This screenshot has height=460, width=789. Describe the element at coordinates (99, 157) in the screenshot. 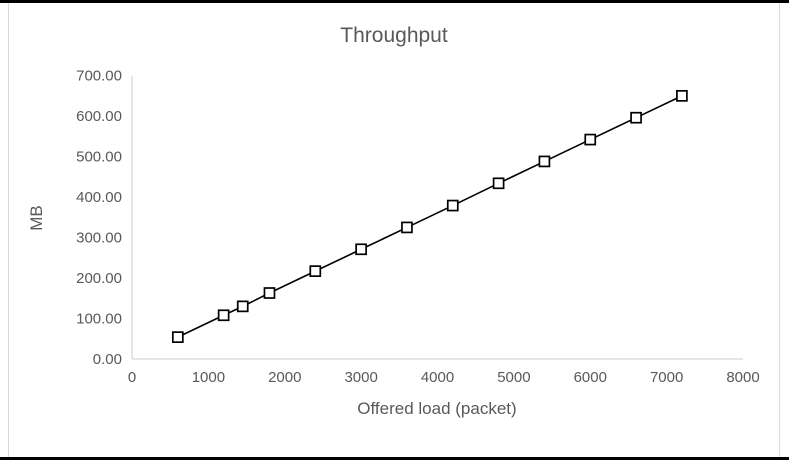

I see `y-tick-label: 500.00` at that location.